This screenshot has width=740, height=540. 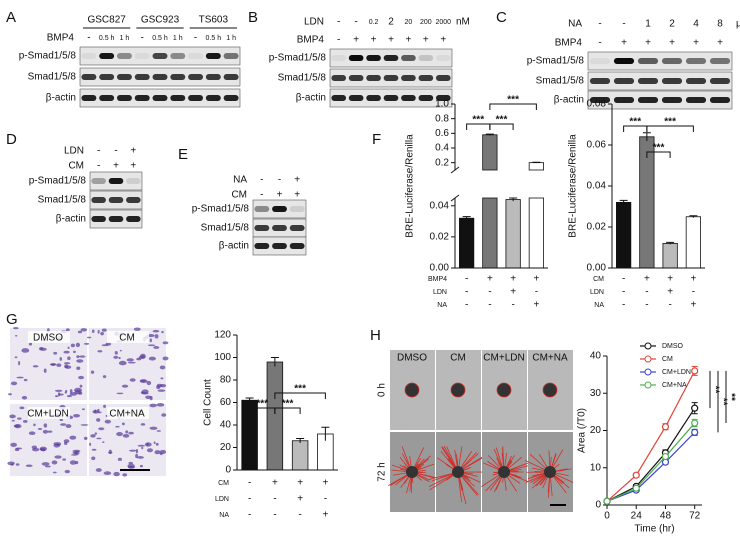 I want to click on group-label: GSC827, so click(x=106, y=20).